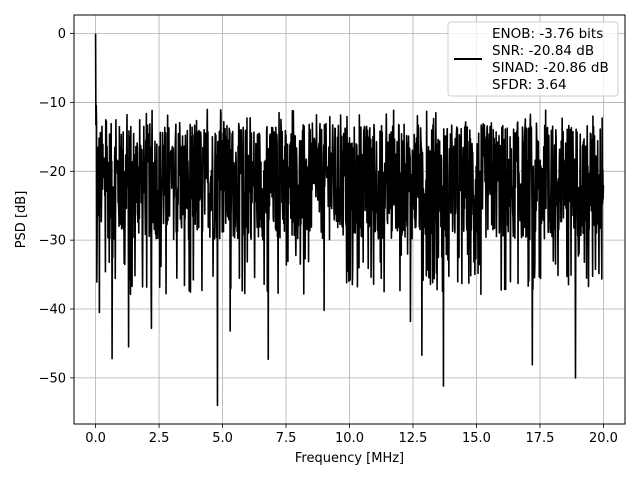  Describe the element at coordinates (603, 438) in the screenshot. I see `x-tick-label: 20.0` at that location.